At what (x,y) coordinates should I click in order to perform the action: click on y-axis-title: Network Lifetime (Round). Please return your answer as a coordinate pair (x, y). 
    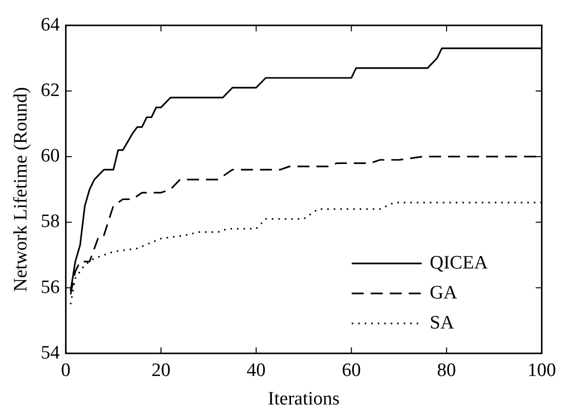
    Looking at the image, I should click on (21, 189).